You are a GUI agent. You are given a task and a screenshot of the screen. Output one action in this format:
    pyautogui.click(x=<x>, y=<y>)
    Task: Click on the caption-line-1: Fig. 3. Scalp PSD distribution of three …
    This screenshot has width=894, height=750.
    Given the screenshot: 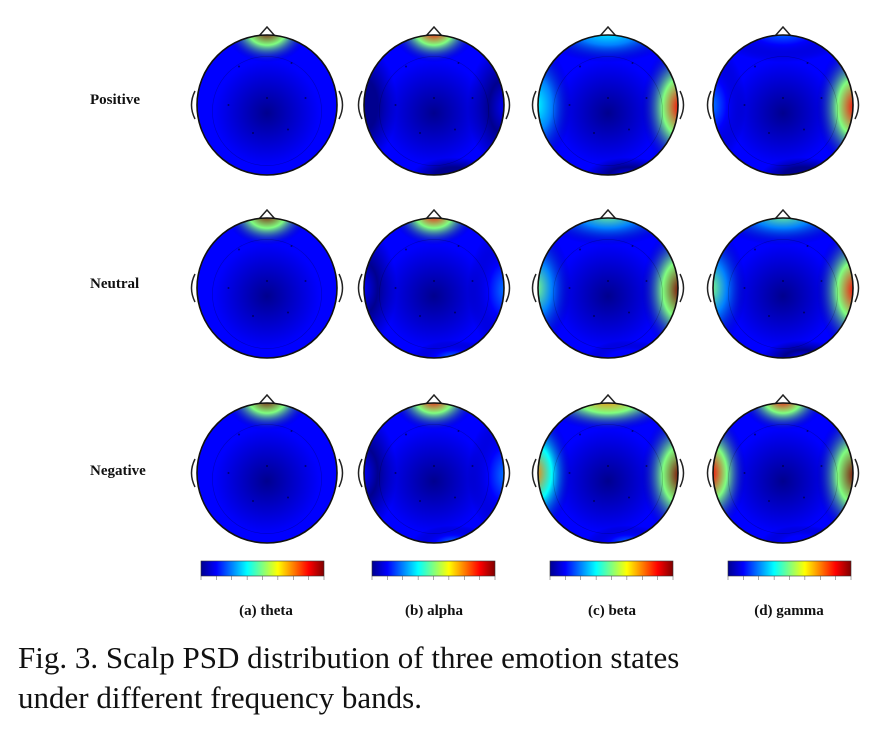 What is the action you would take?
    pyautogui.click(x=349, y=657)
    